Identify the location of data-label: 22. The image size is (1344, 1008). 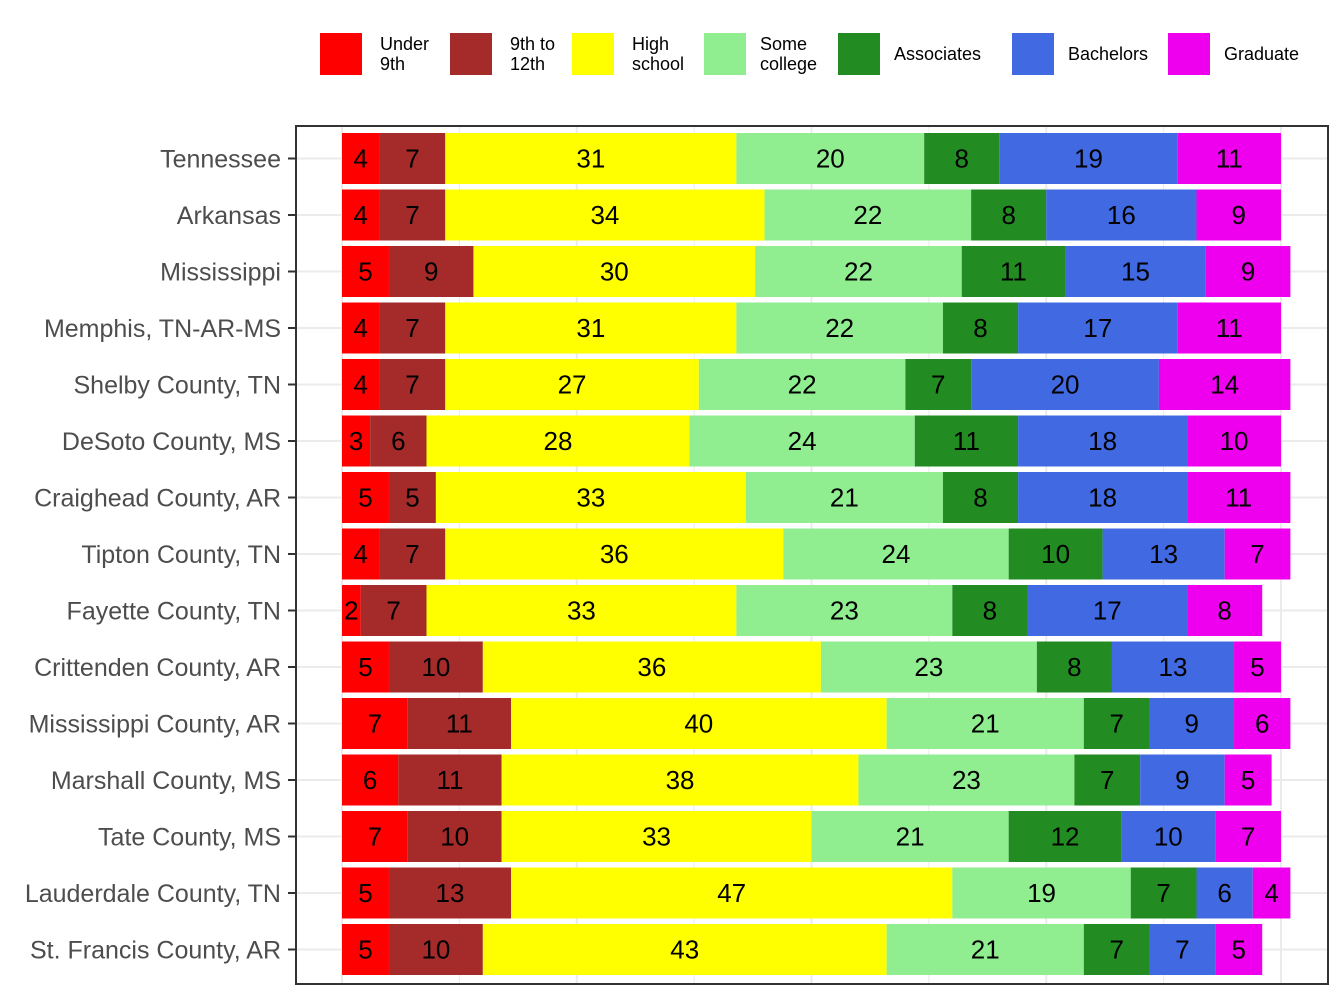
(858, 272).